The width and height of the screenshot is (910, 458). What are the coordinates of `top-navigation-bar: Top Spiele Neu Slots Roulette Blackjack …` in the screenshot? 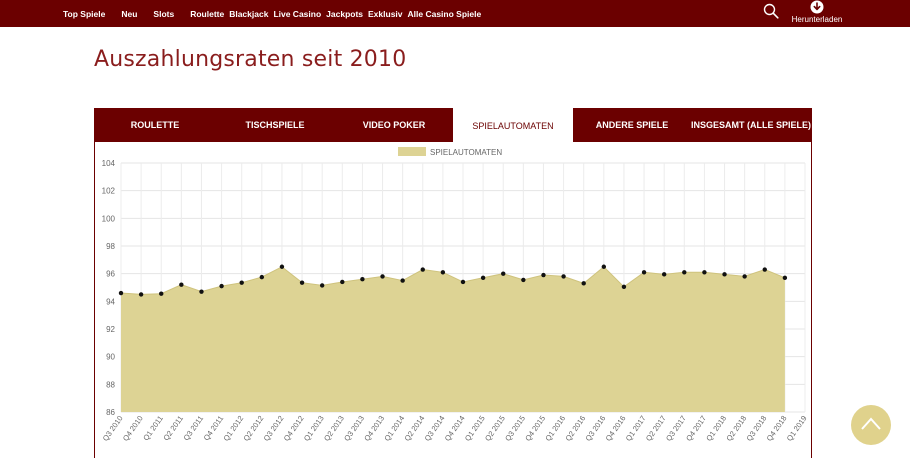 It's located at (455, 13).